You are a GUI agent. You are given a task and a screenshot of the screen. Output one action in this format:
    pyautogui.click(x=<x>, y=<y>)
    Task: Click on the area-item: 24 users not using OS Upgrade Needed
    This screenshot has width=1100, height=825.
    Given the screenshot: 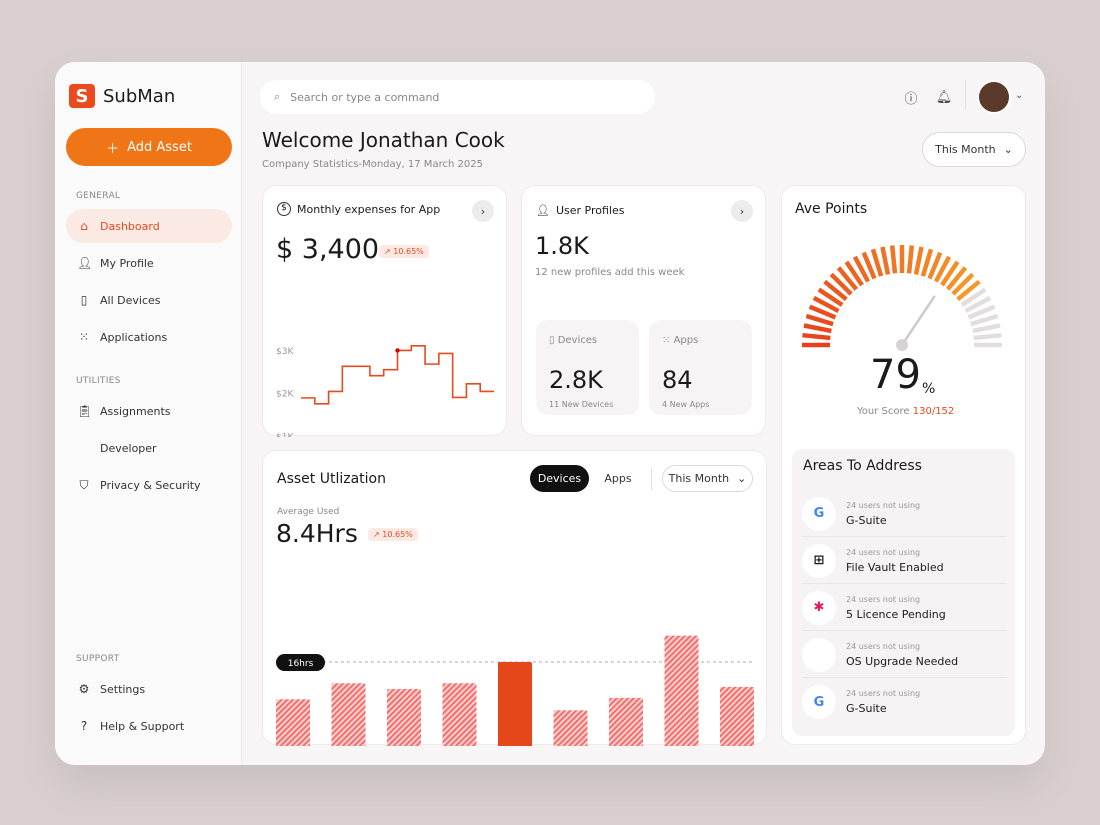 What is the action you would take?
    pyautogui.click(x=904, y=655)
    